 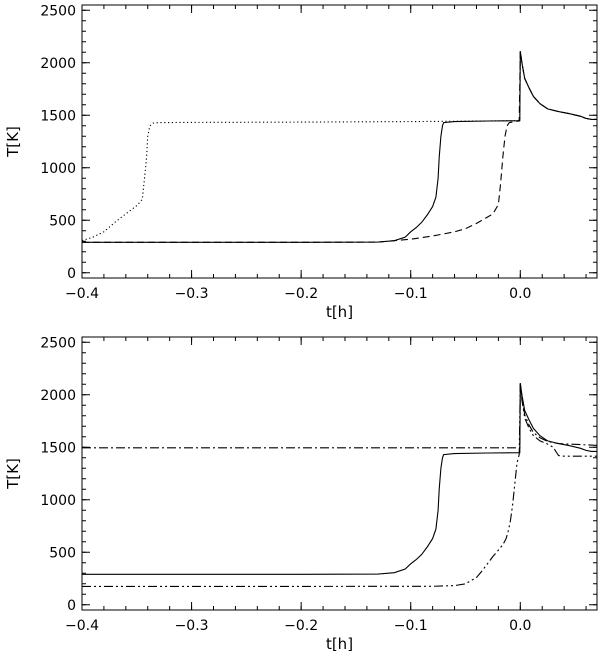 I want to click on top-y-tick-label: 2000, so click(x=58, y=64).